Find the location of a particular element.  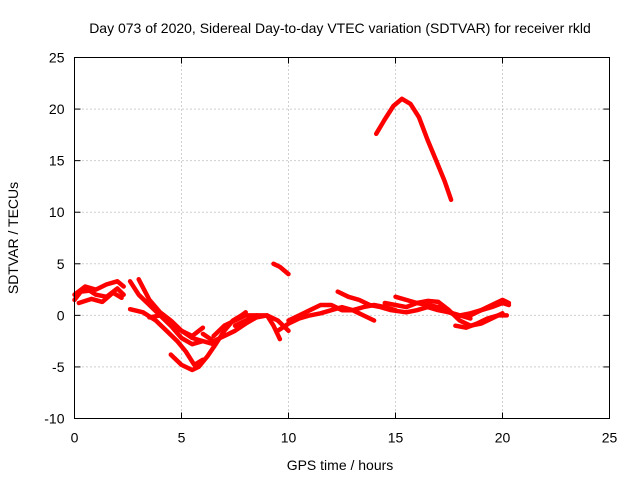

y-tick-label: 15 is located at coordinates (57, 161).